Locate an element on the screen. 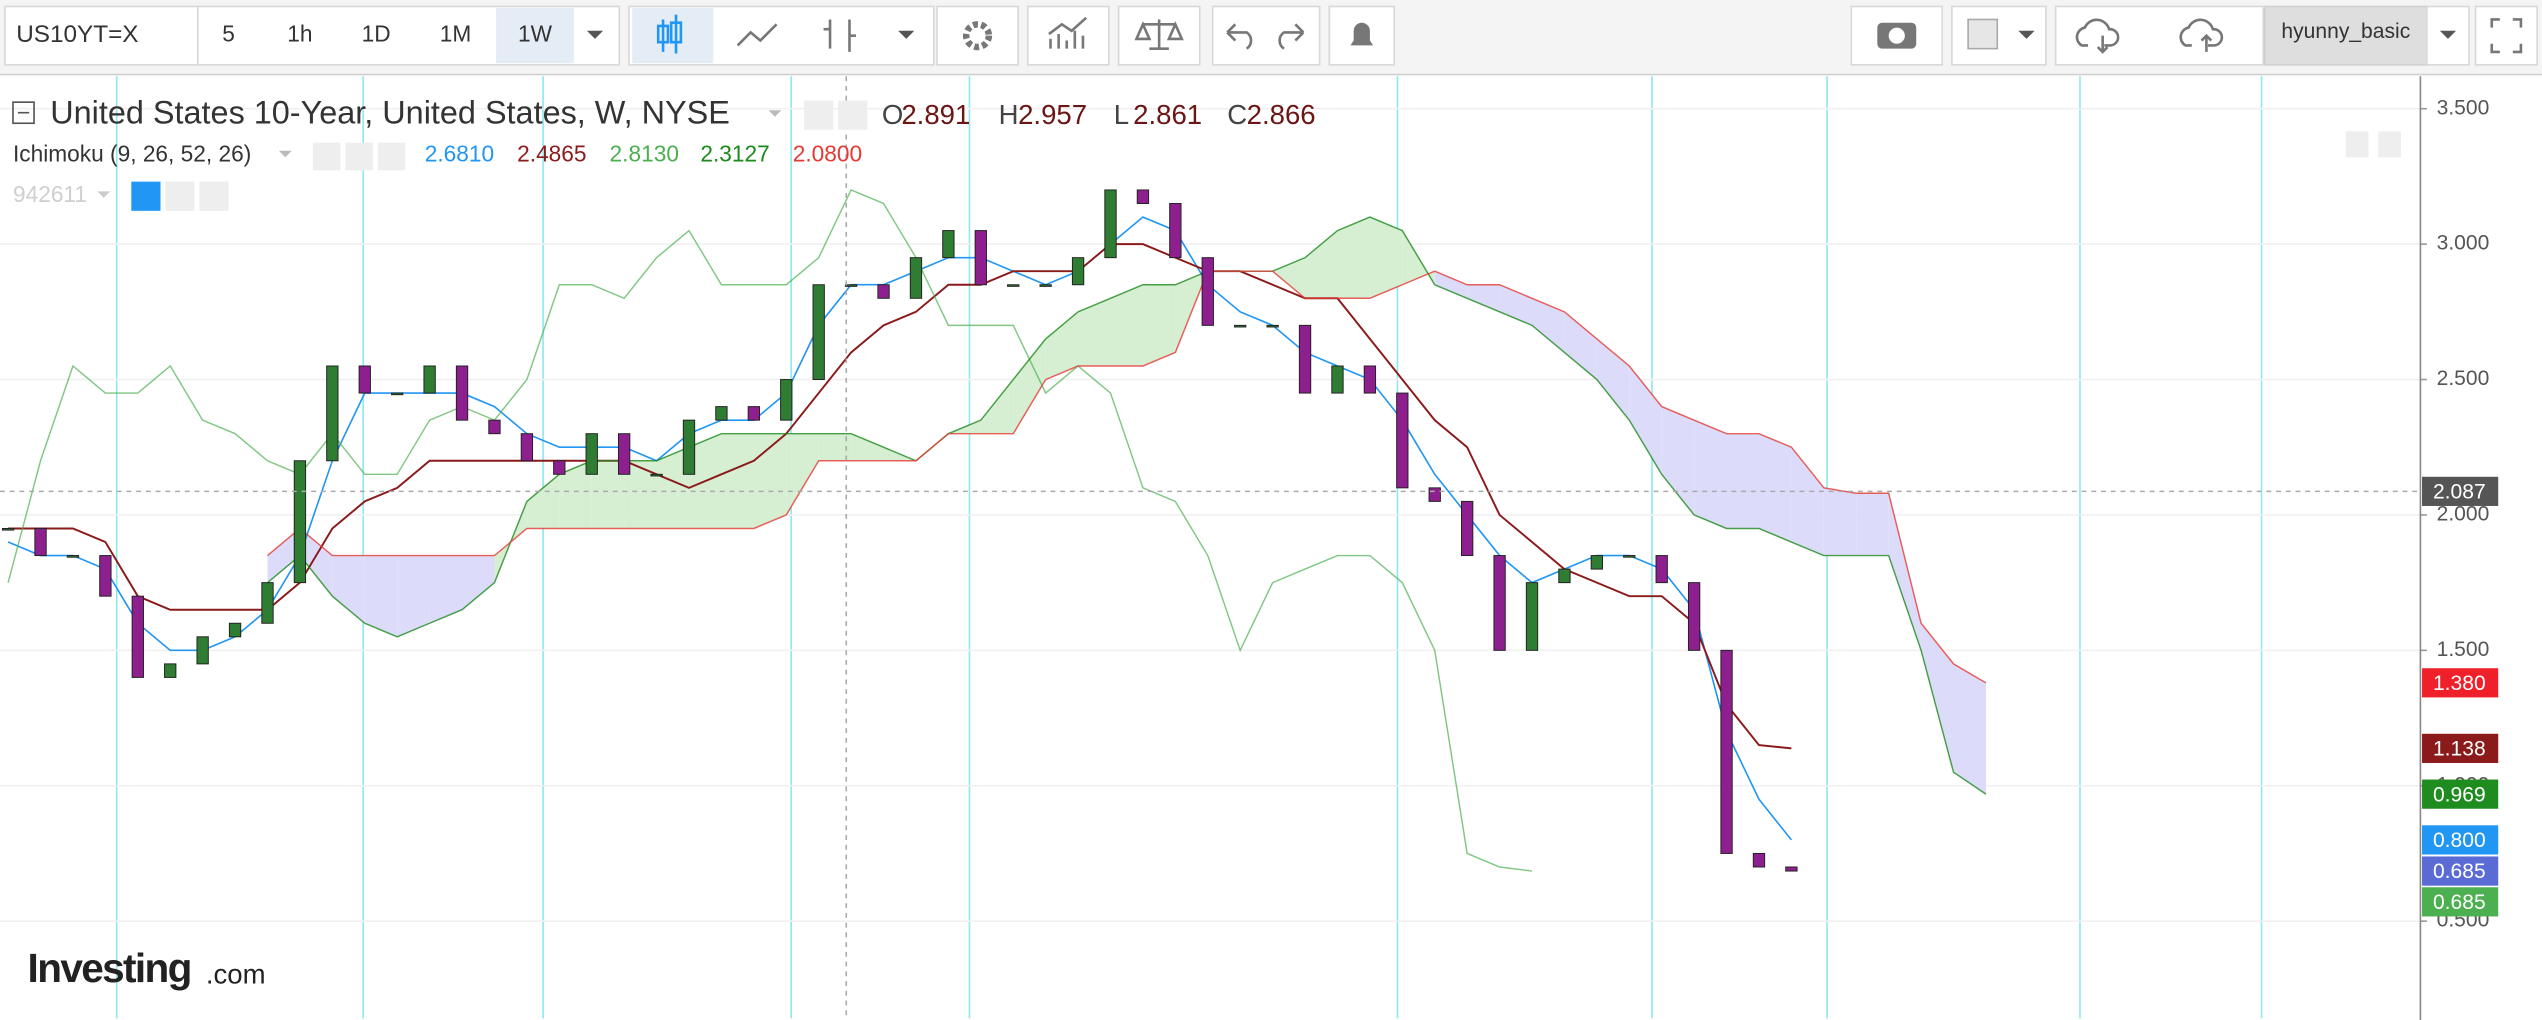 The width and height of the screenshot is (2542, 1020). interval: 1W is located at coordinates (535, 34).